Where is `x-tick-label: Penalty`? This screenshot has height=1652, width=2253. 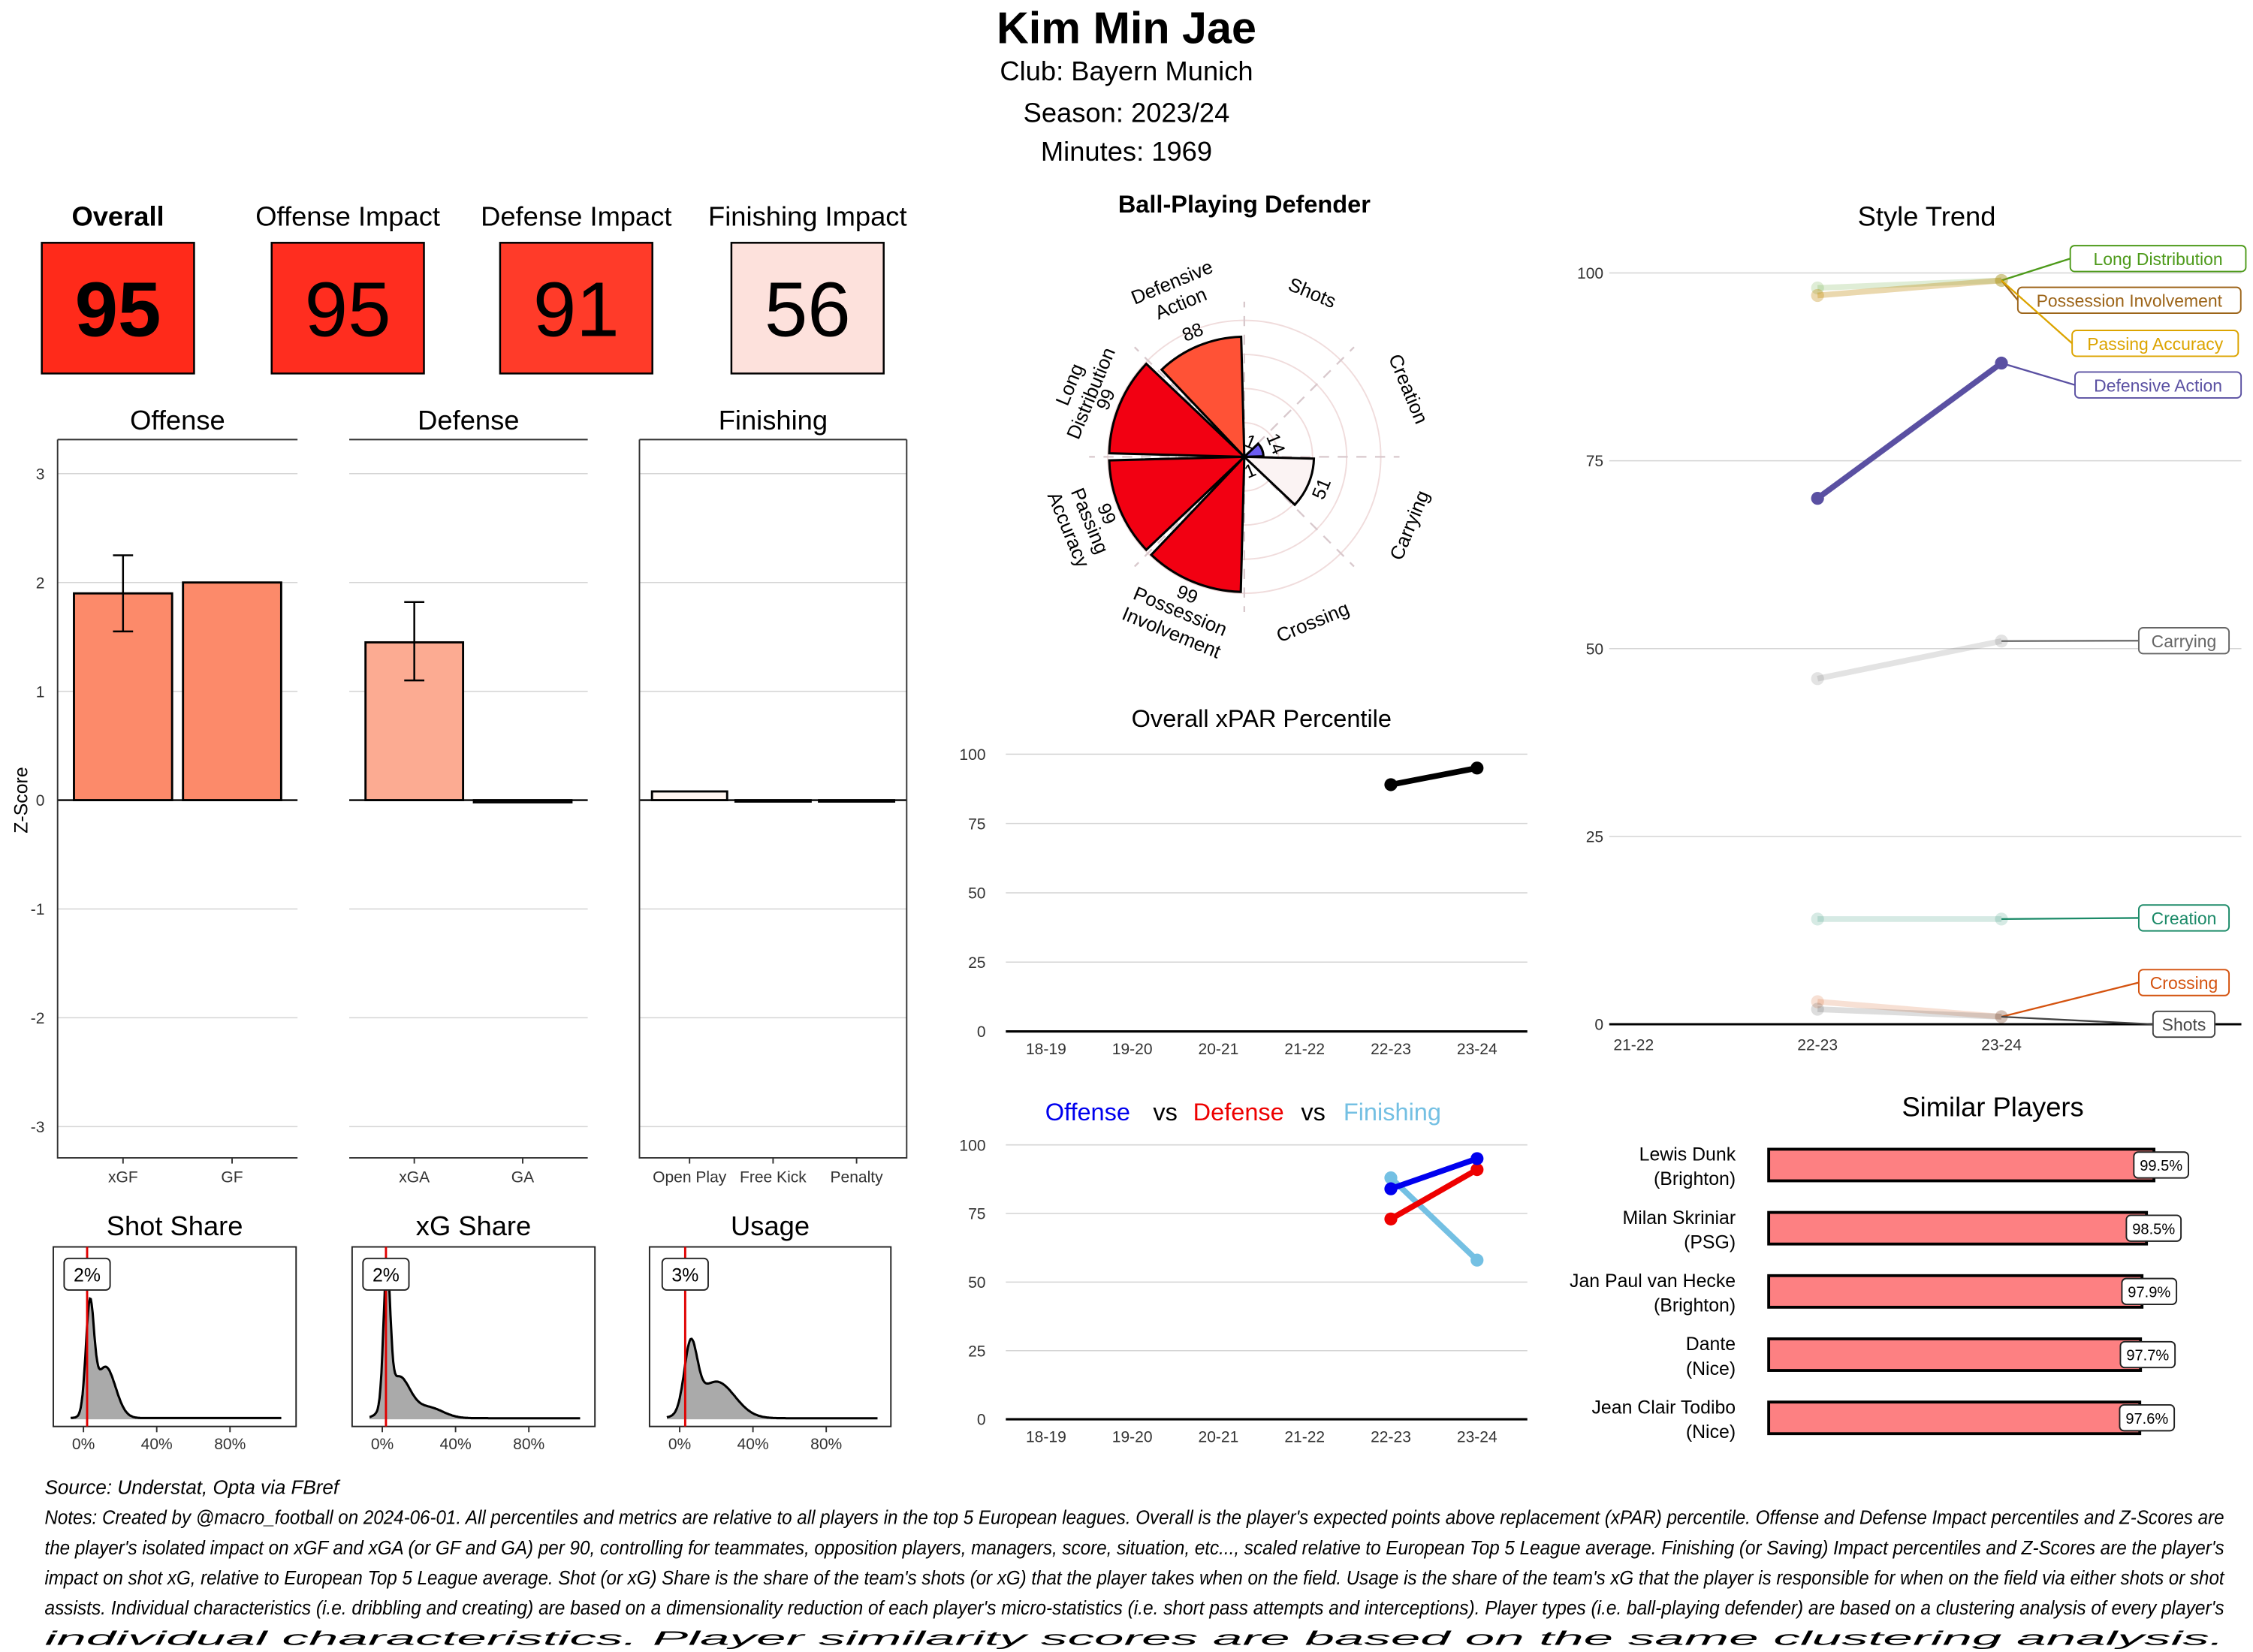
x-tick-label: Penalty is located at coordinates (857, 1177).